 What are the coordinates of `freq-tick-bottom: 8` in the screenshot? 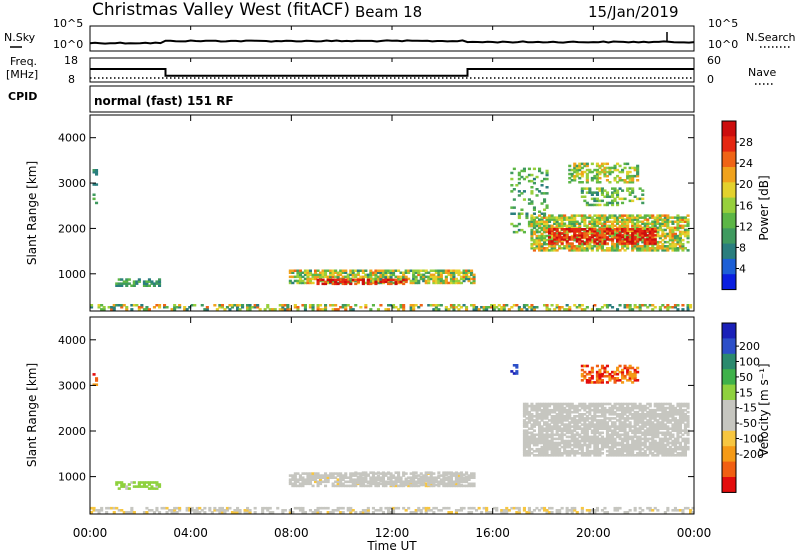 It's located at (71, 79).